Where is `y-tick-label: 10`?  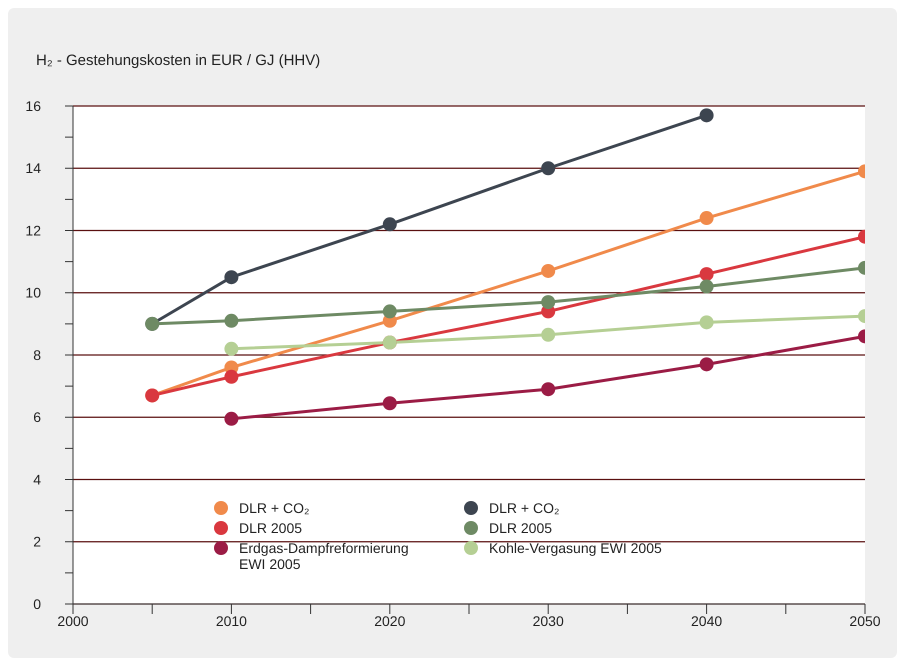 y-tick-label: 10 is located at coordinates (33, 292).